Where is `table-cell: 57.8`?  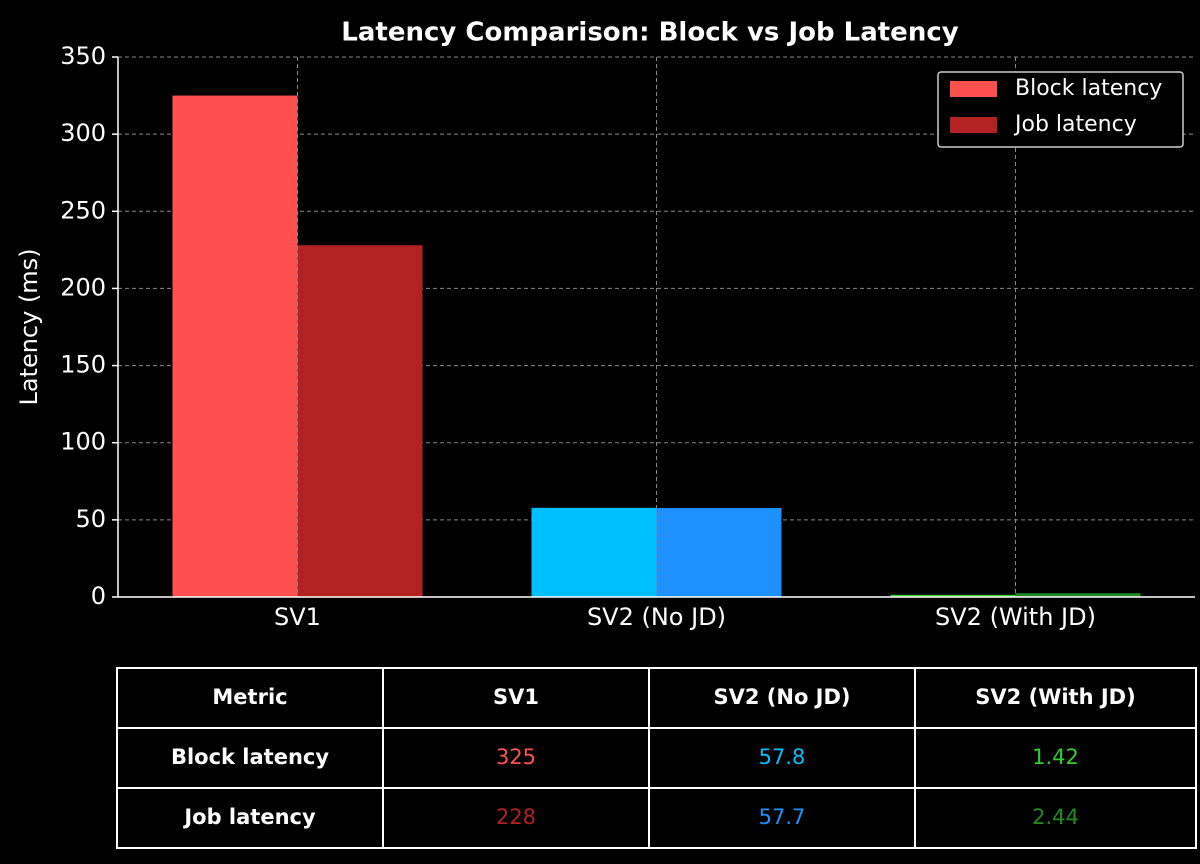
table-cell: 57.8 is located at coordinates (782, 757).